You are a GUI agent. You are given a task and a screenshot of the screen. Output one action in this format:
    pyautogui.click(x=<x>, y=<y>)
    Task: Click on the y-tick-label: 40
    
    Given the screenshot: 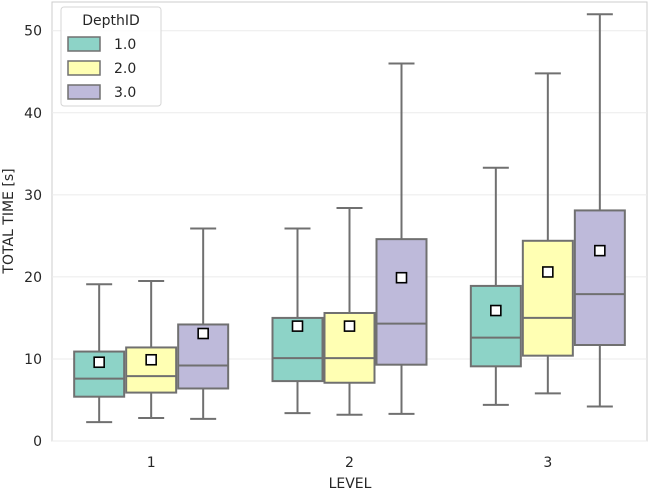 What is the action you would take?
    pyautogui.click(x=33, y=114)
    